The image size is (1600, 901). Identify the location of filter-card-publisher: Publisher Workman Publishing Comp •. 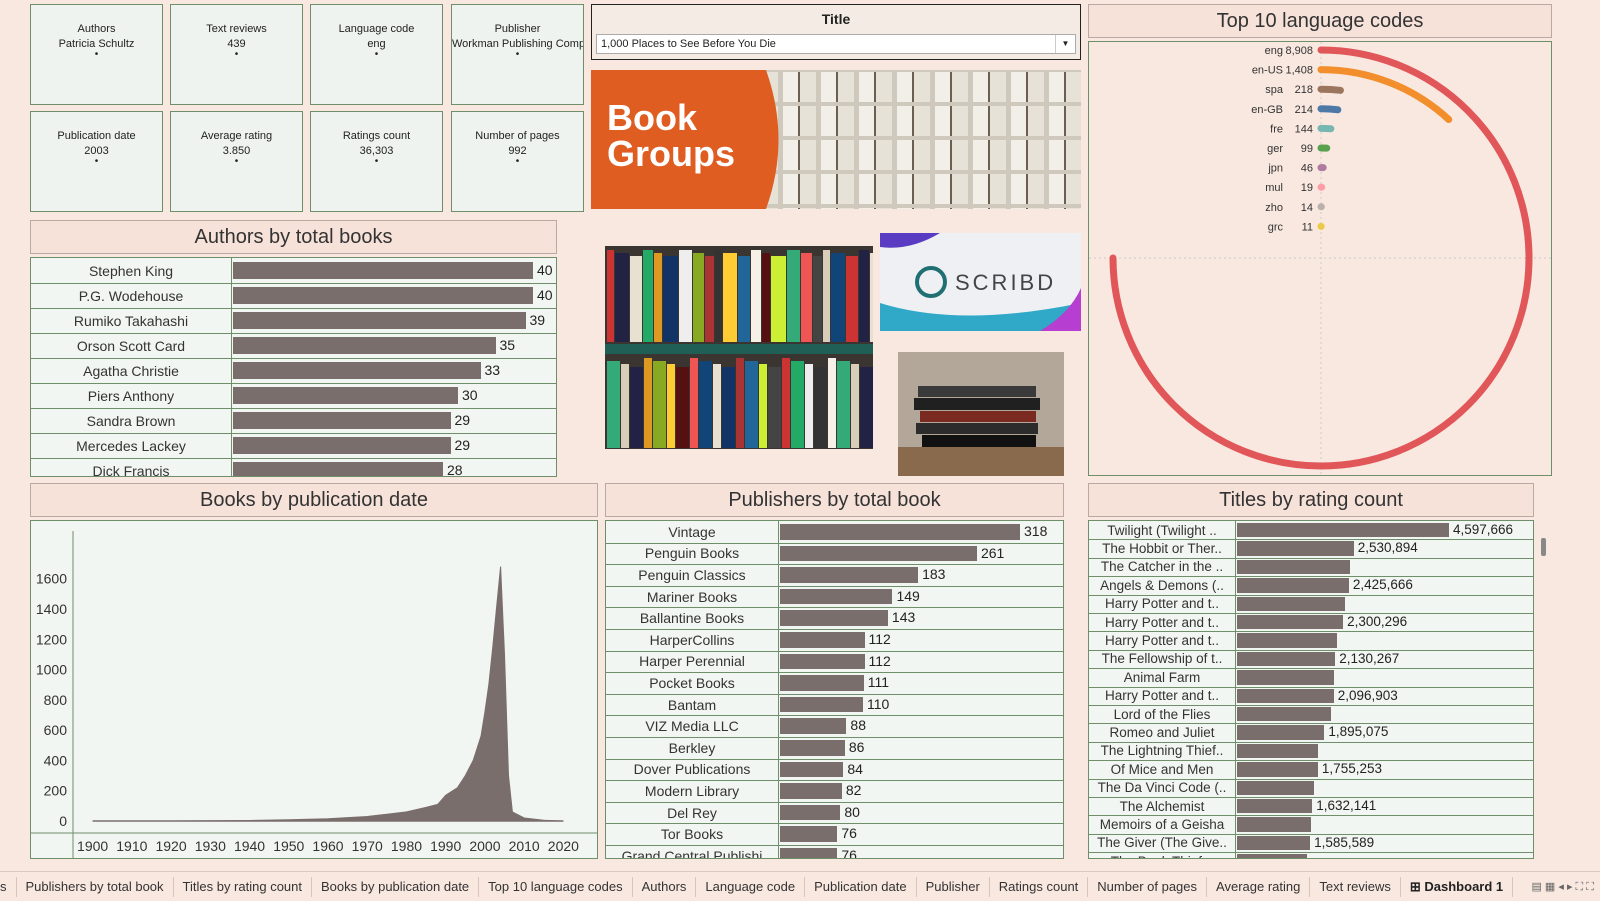
(517, 54).